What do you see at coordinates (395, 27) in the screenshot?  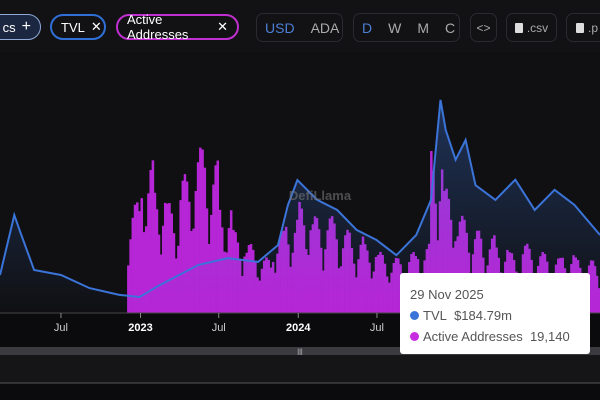 I see `period-w: W` at bounding box center [395, 27].